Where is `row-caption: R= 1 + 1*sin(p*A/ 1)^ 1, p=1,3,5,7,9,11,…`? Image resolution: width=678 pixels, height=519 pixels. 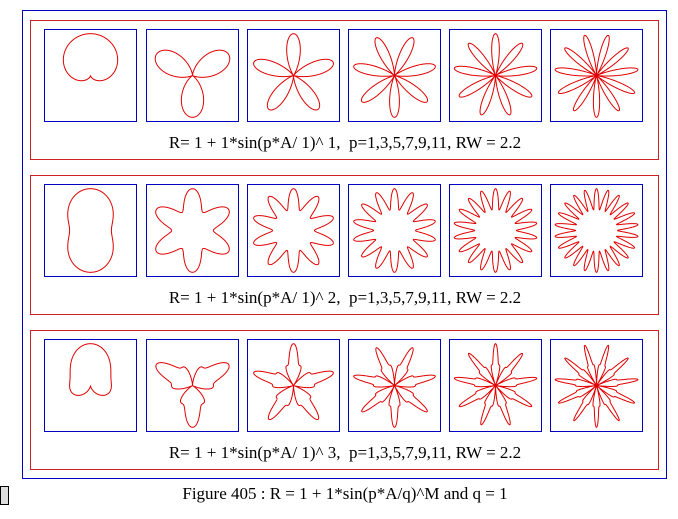 row-caption: R= 1 + 1*sin(p*A/ 1)^ 1, p=1,3,5,7,9,11,… is located at coordinates (345, 142).